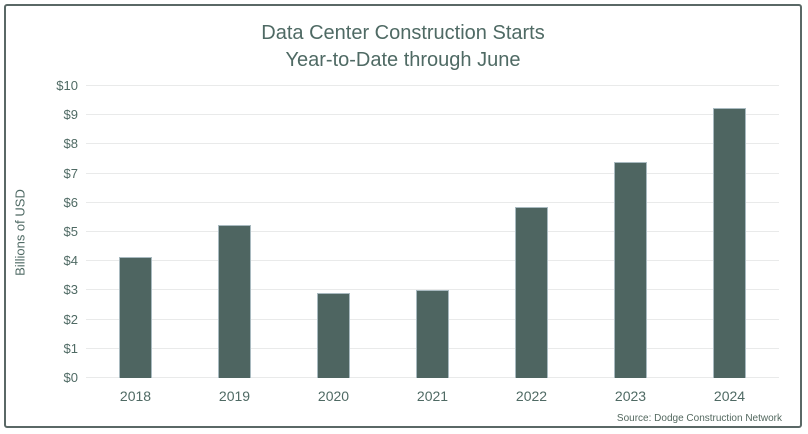 The height and width of the screenshot is (434, 808). Describe the element at coordinates (234, 301) in the screenshot. I see `bar-2019` at that location.